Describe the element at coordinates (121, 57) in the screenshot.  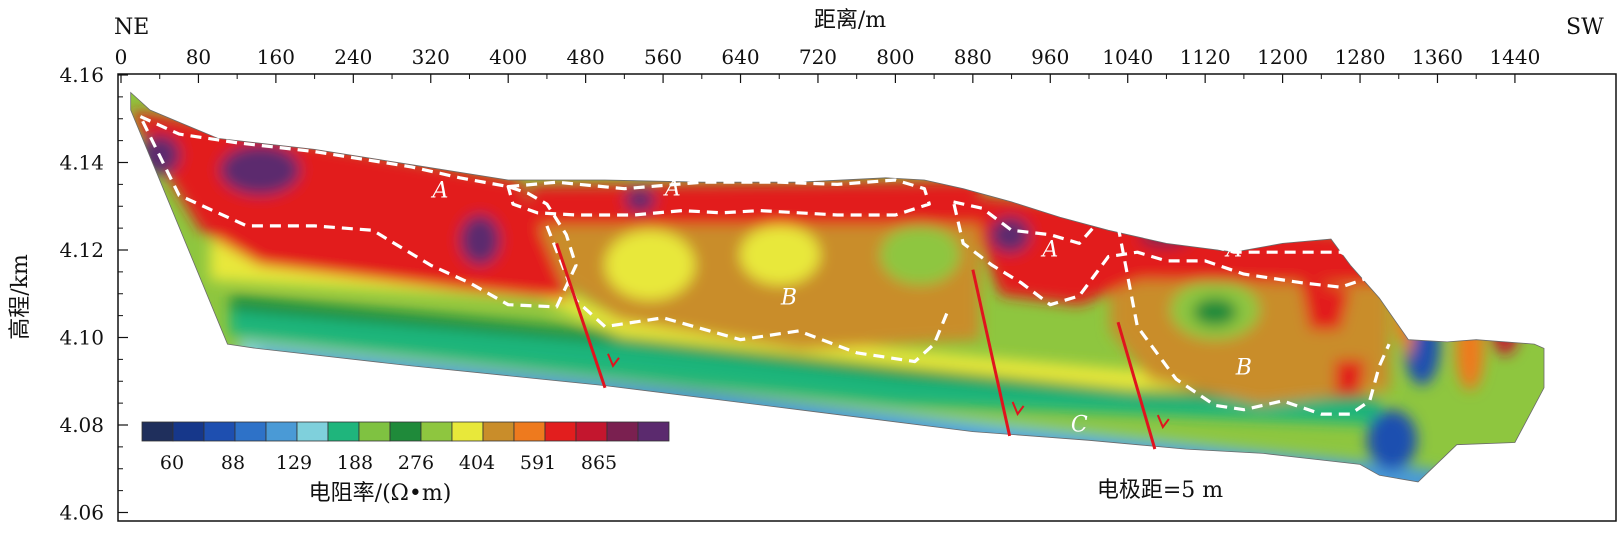
I see `x-tick-label-0: 0` at that location.